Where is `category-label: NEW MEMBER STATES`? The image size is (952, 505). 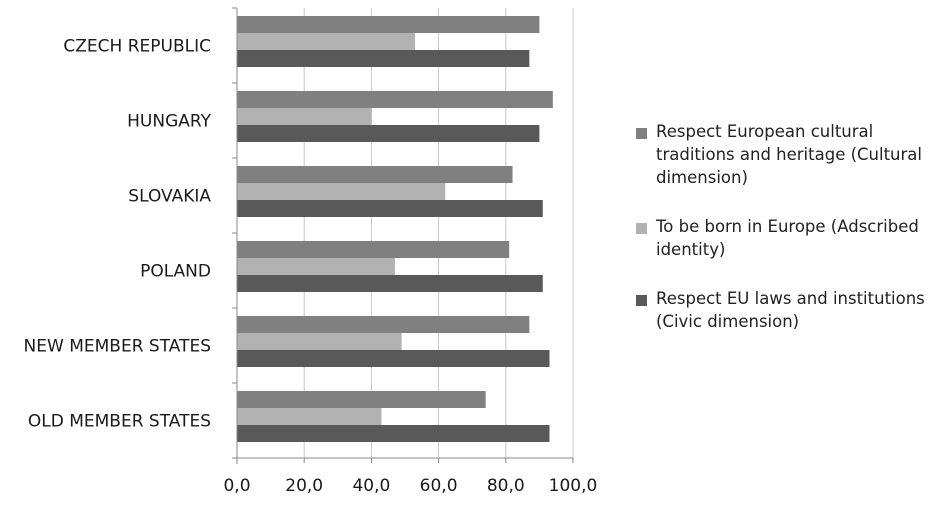
category-label: NEW MEMBER STATES is located at coordinates (117, 347).